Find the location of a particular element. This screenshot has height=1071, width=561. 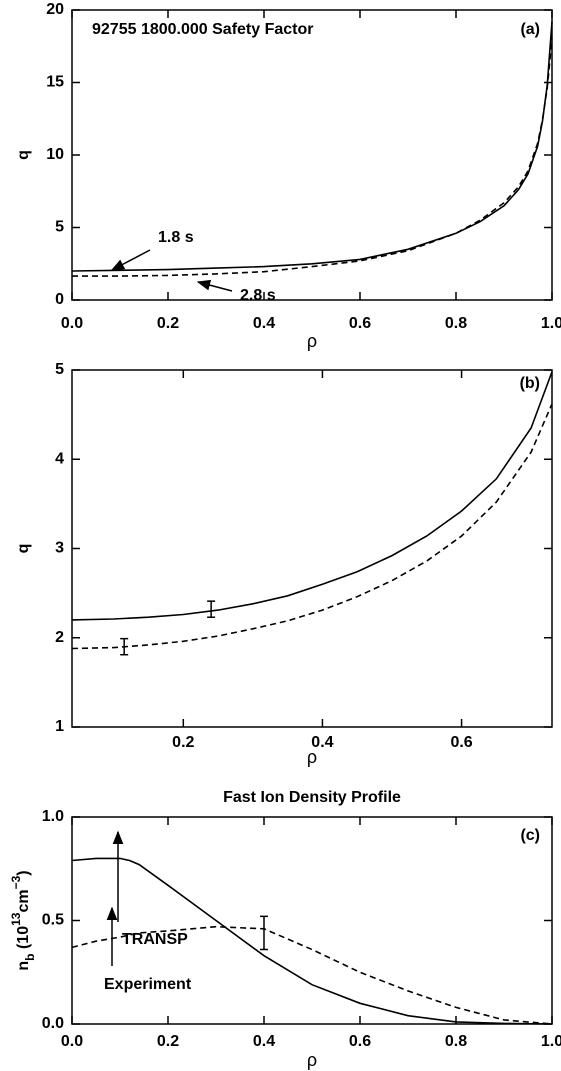

y-tick-label: 20 is located at coordinates (55, 9).